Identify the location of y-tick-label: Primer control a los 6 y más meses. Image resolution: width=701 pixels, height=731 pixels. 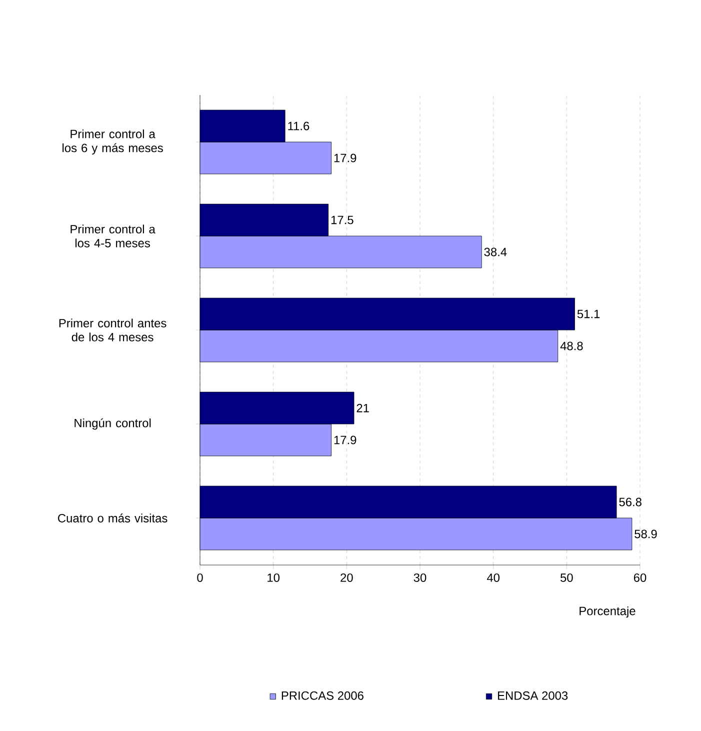
(112, 142).